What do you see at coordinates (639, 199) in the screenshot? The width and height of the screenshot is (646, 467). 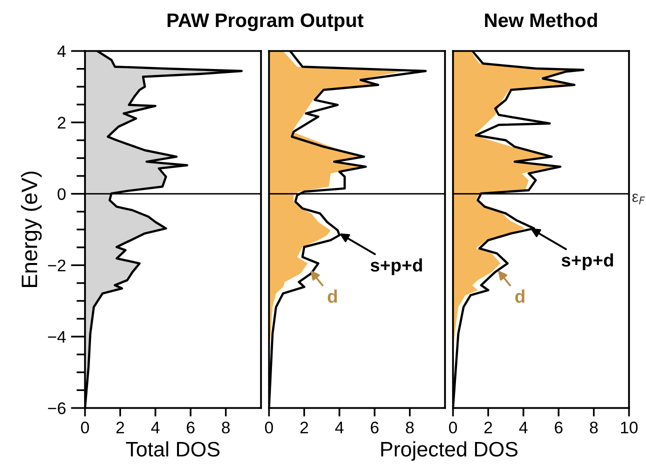 I see `ref-line-label: ε$_{F}$` at bounding box center [639, 199].